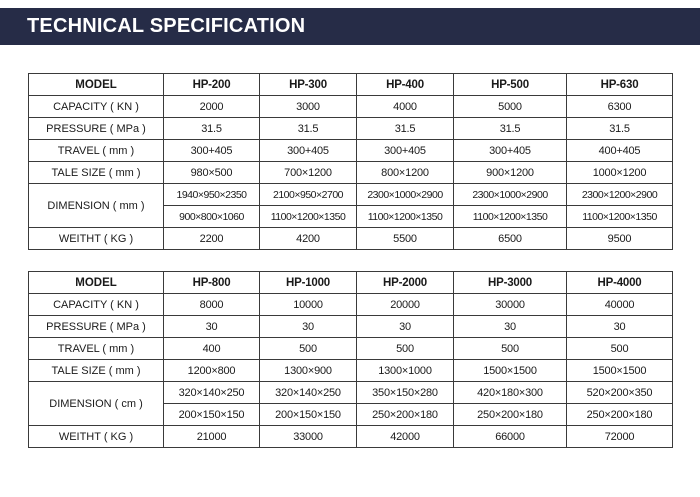 The height and width of the screenshot is (497, 700). I want to click on table-cell: 21000, so click(211, 436).